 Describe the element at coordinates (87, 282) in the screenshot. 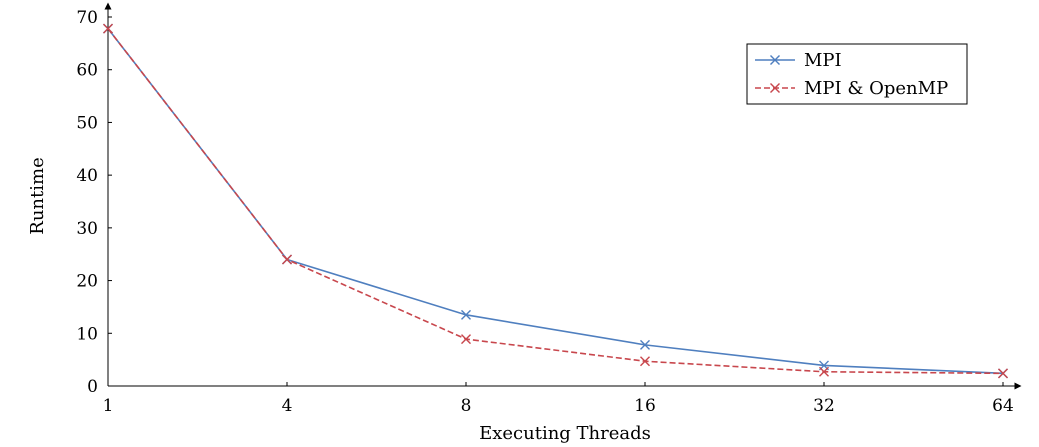

I see `y-tick-label: 20` at that location.